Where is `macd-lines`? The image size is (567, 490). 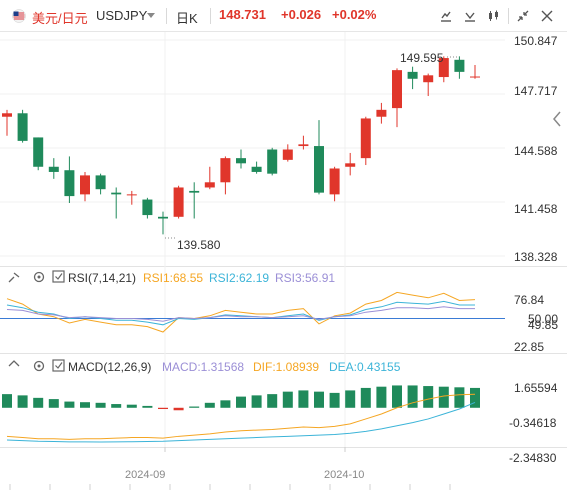 macd-lines is located at coordinates (241, 418).